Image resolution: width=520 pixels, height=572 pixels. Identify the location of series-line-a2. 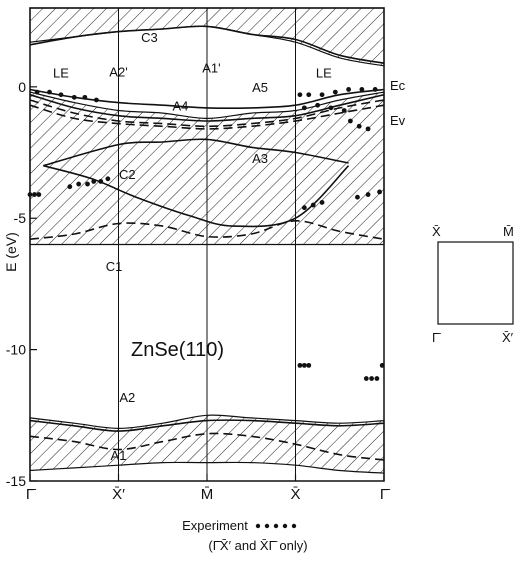
(207, 425).